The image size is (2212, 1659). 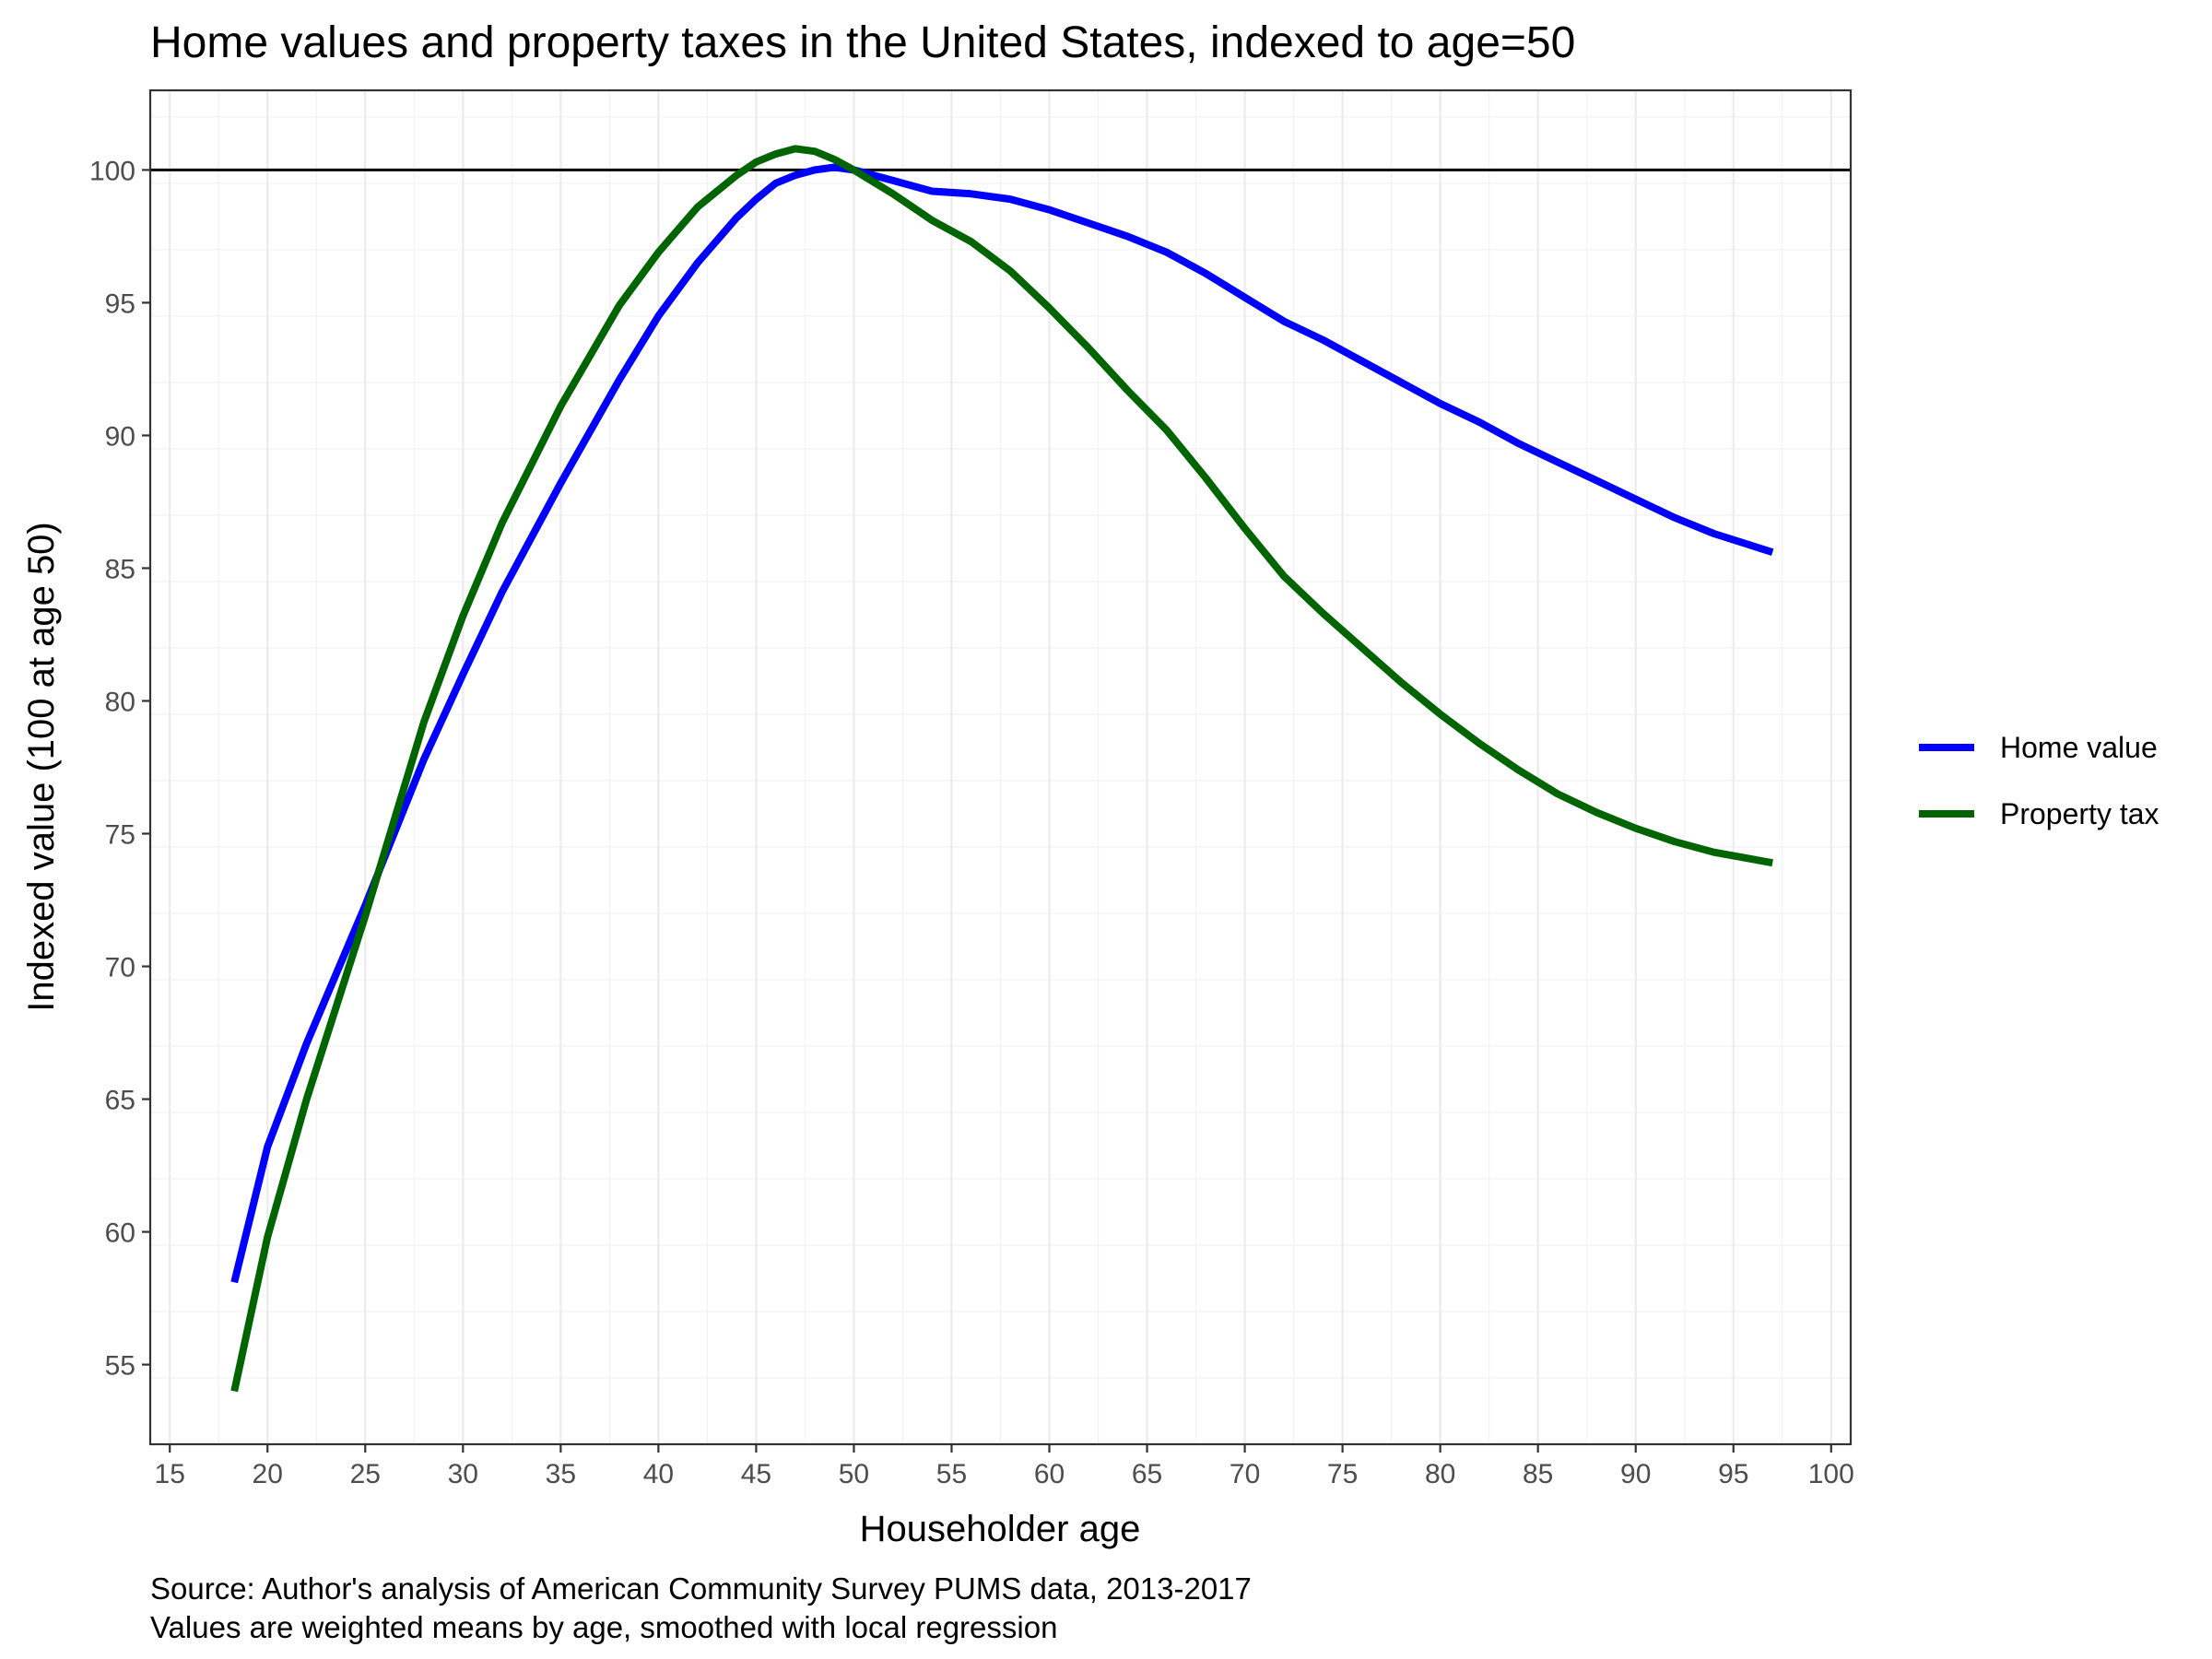 What do you see at coordinates (41, 767) in the screenshot?
I see `y-axis-title: Indexed value (100 at age 50)` at bounding box center [41, 767].